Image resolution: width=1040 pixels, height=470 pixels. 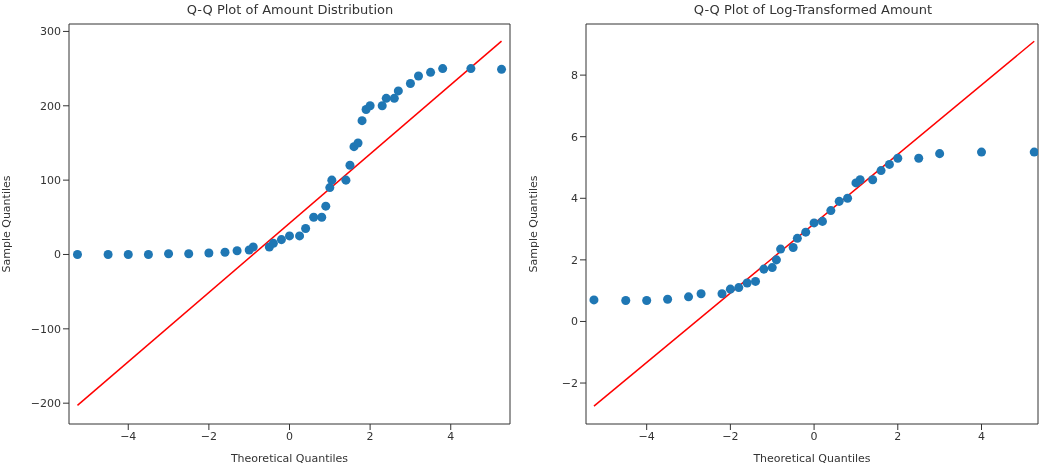 What do you see at coordinates (569, 383) in the screenshot?
I see `y-tick-label: −2` at bounding box center [569, 383].